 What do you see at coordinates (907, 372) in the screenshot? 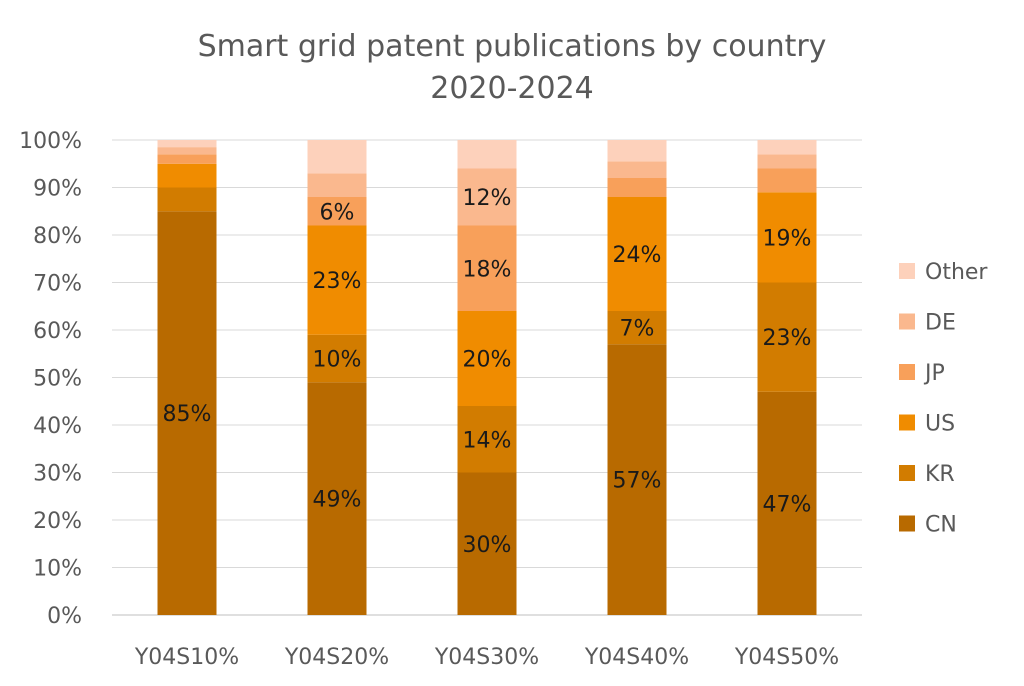
I see `legend-swatch-jp` at bounding box center [907, 372].